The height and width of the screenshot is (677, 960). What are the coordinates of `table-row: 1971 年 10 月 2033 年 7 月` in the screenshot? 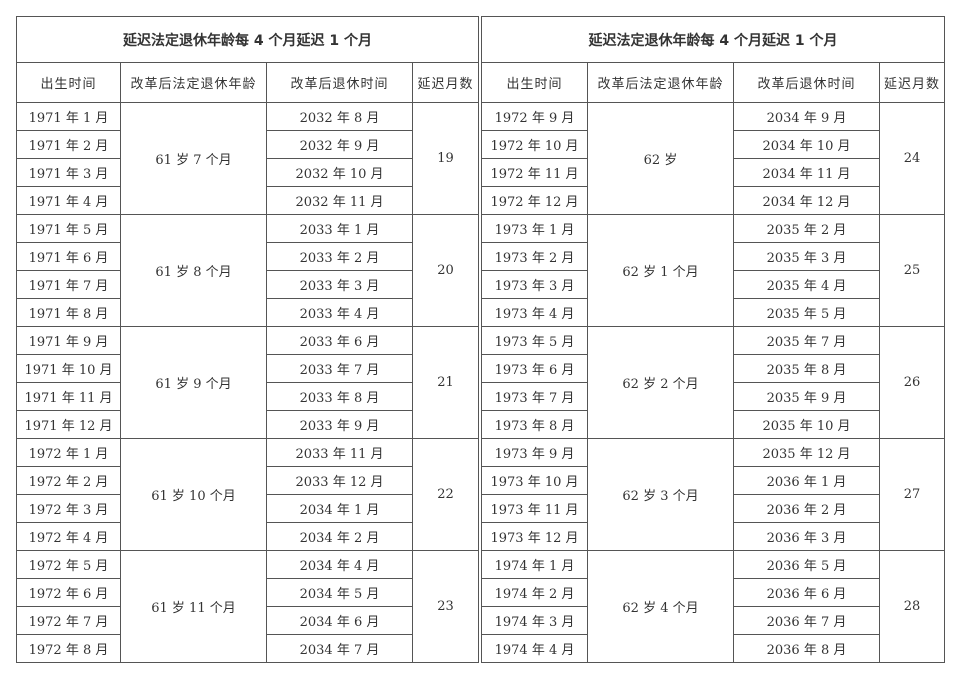 It's located at (247, 368).